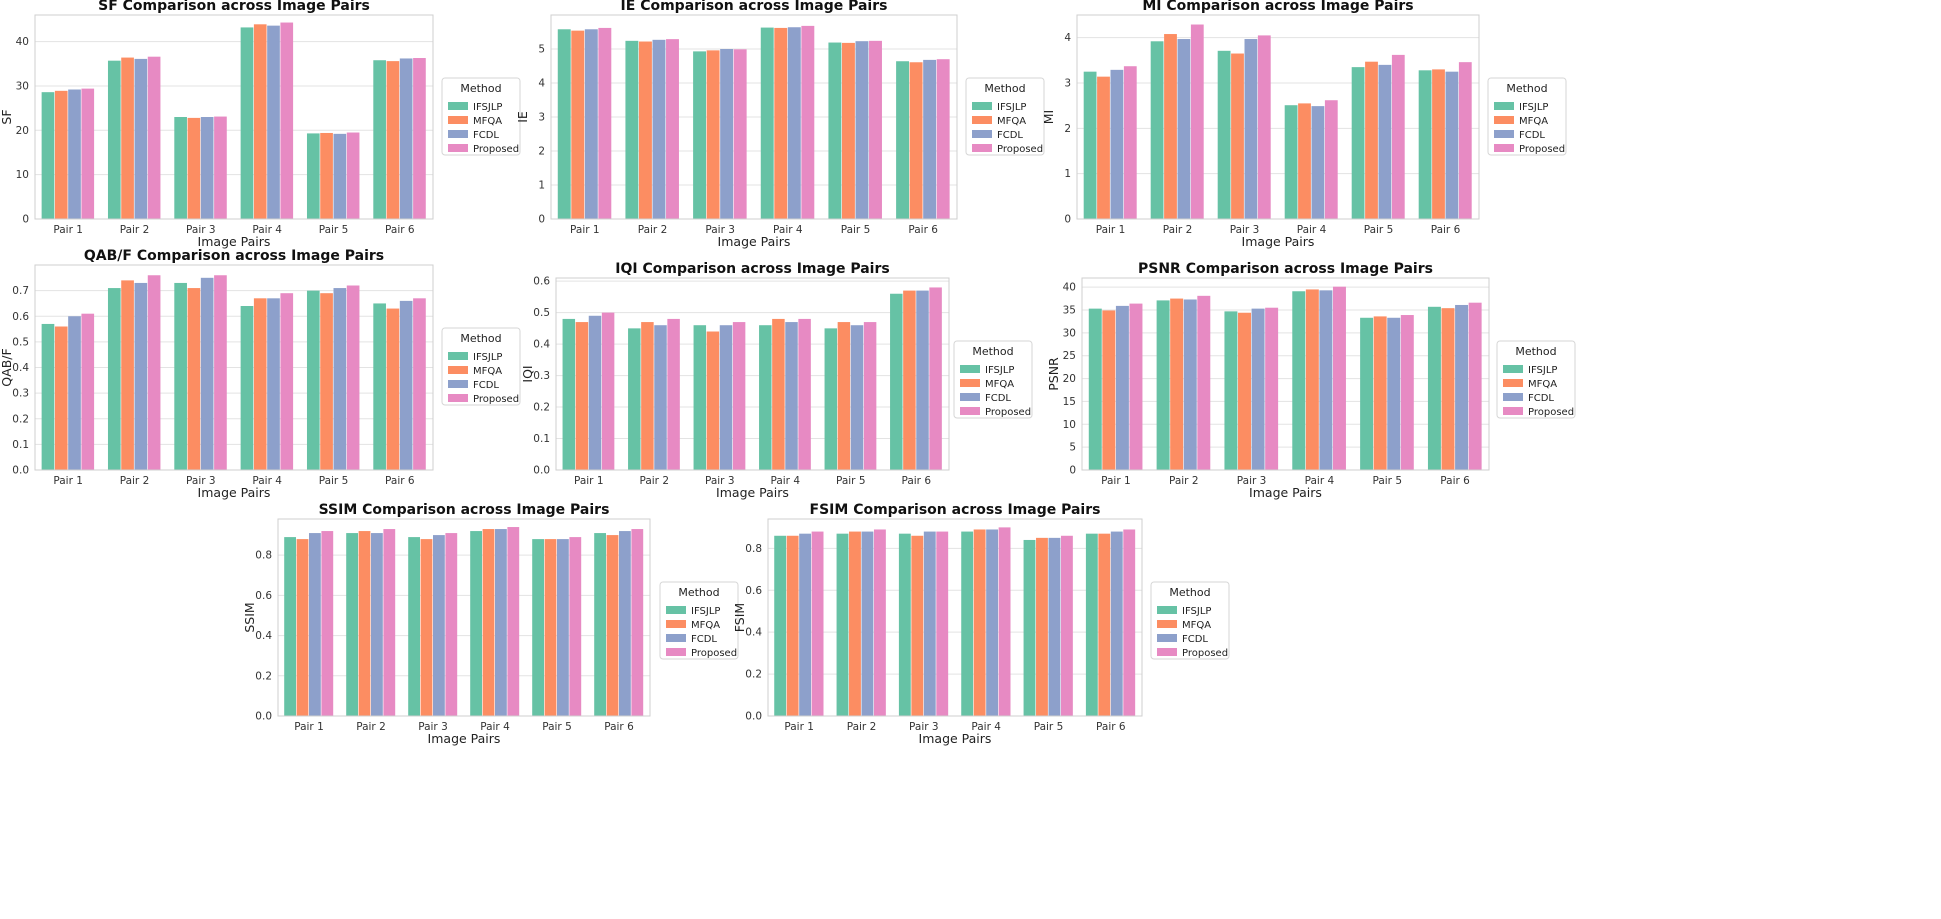 This screenshot has height=919, width=1941. I want to click on chart-title: SSIM Comparison across Image Pairs, so click(464, 510).